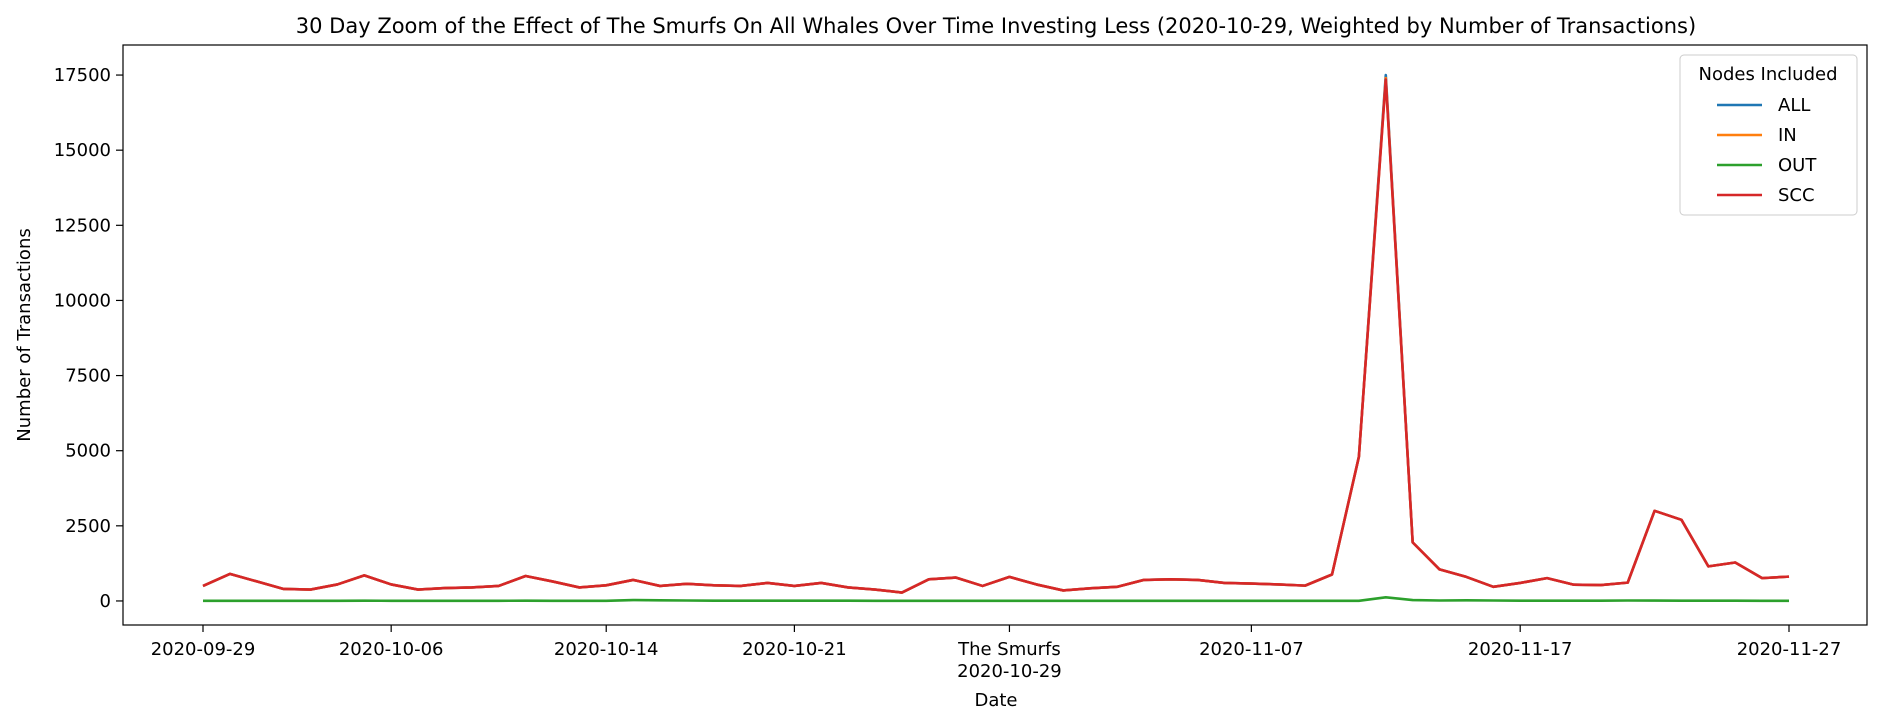 The width and height of the screenshot is (1882, 725). I want to click on legend-items: ALL IN OUT SCC, so click(1767, 150).